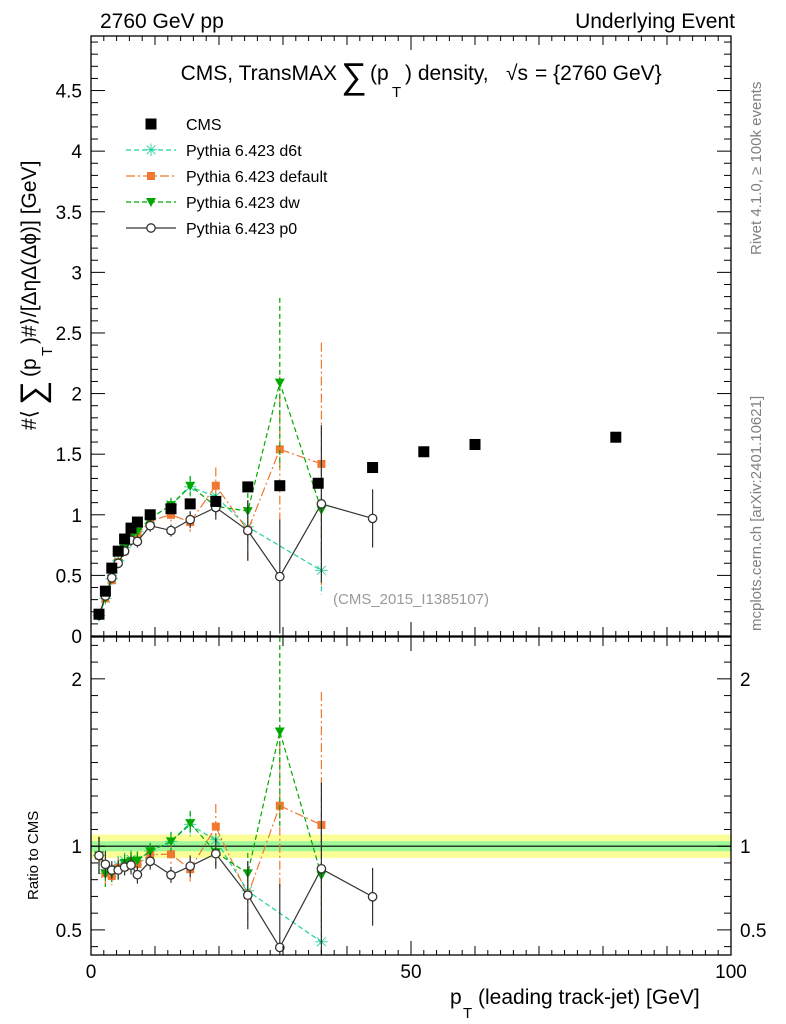 Image resolution: width=786 pixels, height=1024 pixels. I want to click on rivet-label: Rivet 4.1.0, ≥ 100k events, so click(756, 168).